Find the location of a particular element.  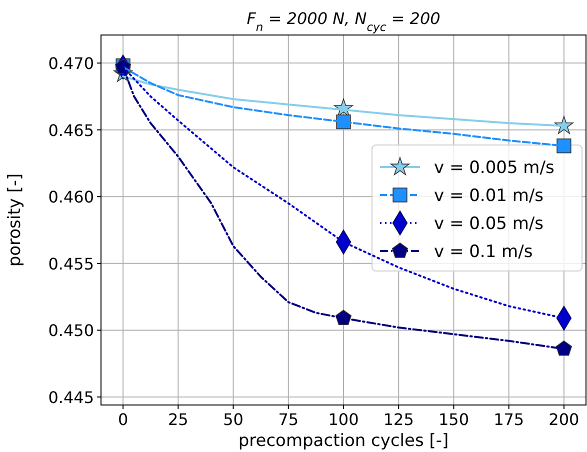

x-axis-title: precompaction cycles [-] is located at coordinates (343, 441).